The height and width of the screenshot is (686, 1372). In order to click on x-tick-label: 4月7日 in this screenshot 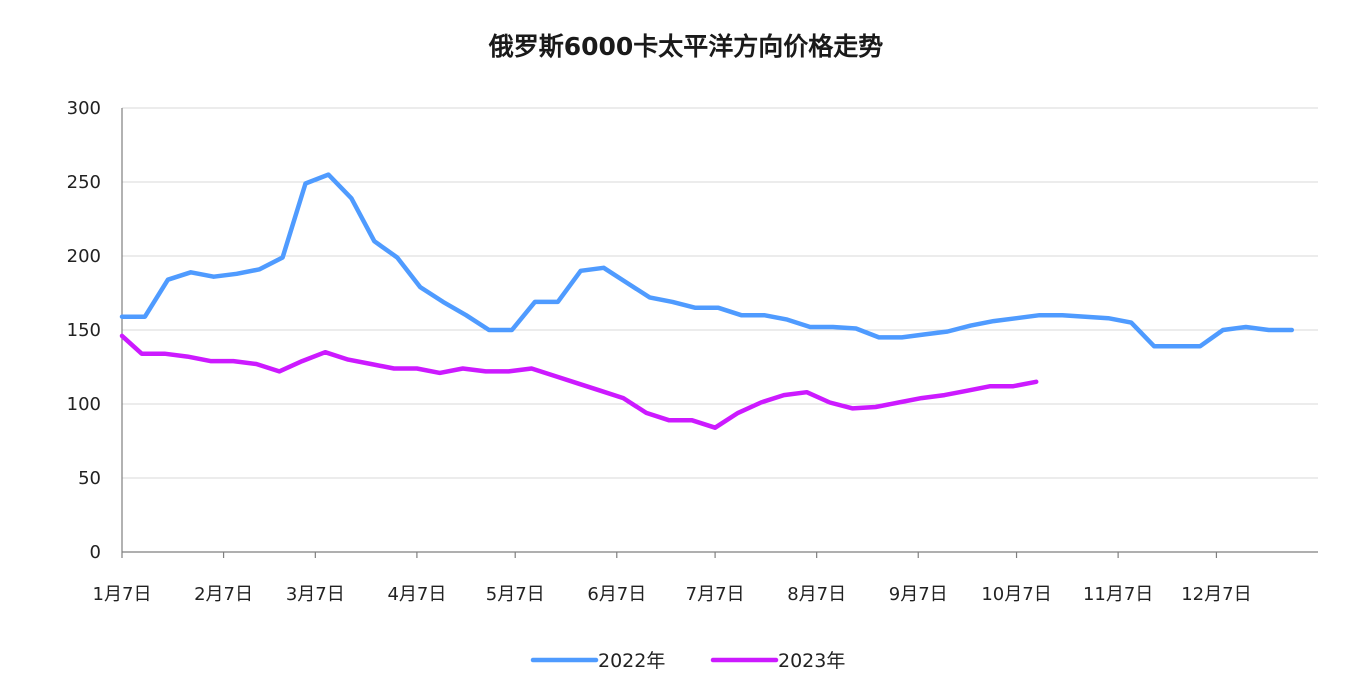, I will do `click(416, 594)`.